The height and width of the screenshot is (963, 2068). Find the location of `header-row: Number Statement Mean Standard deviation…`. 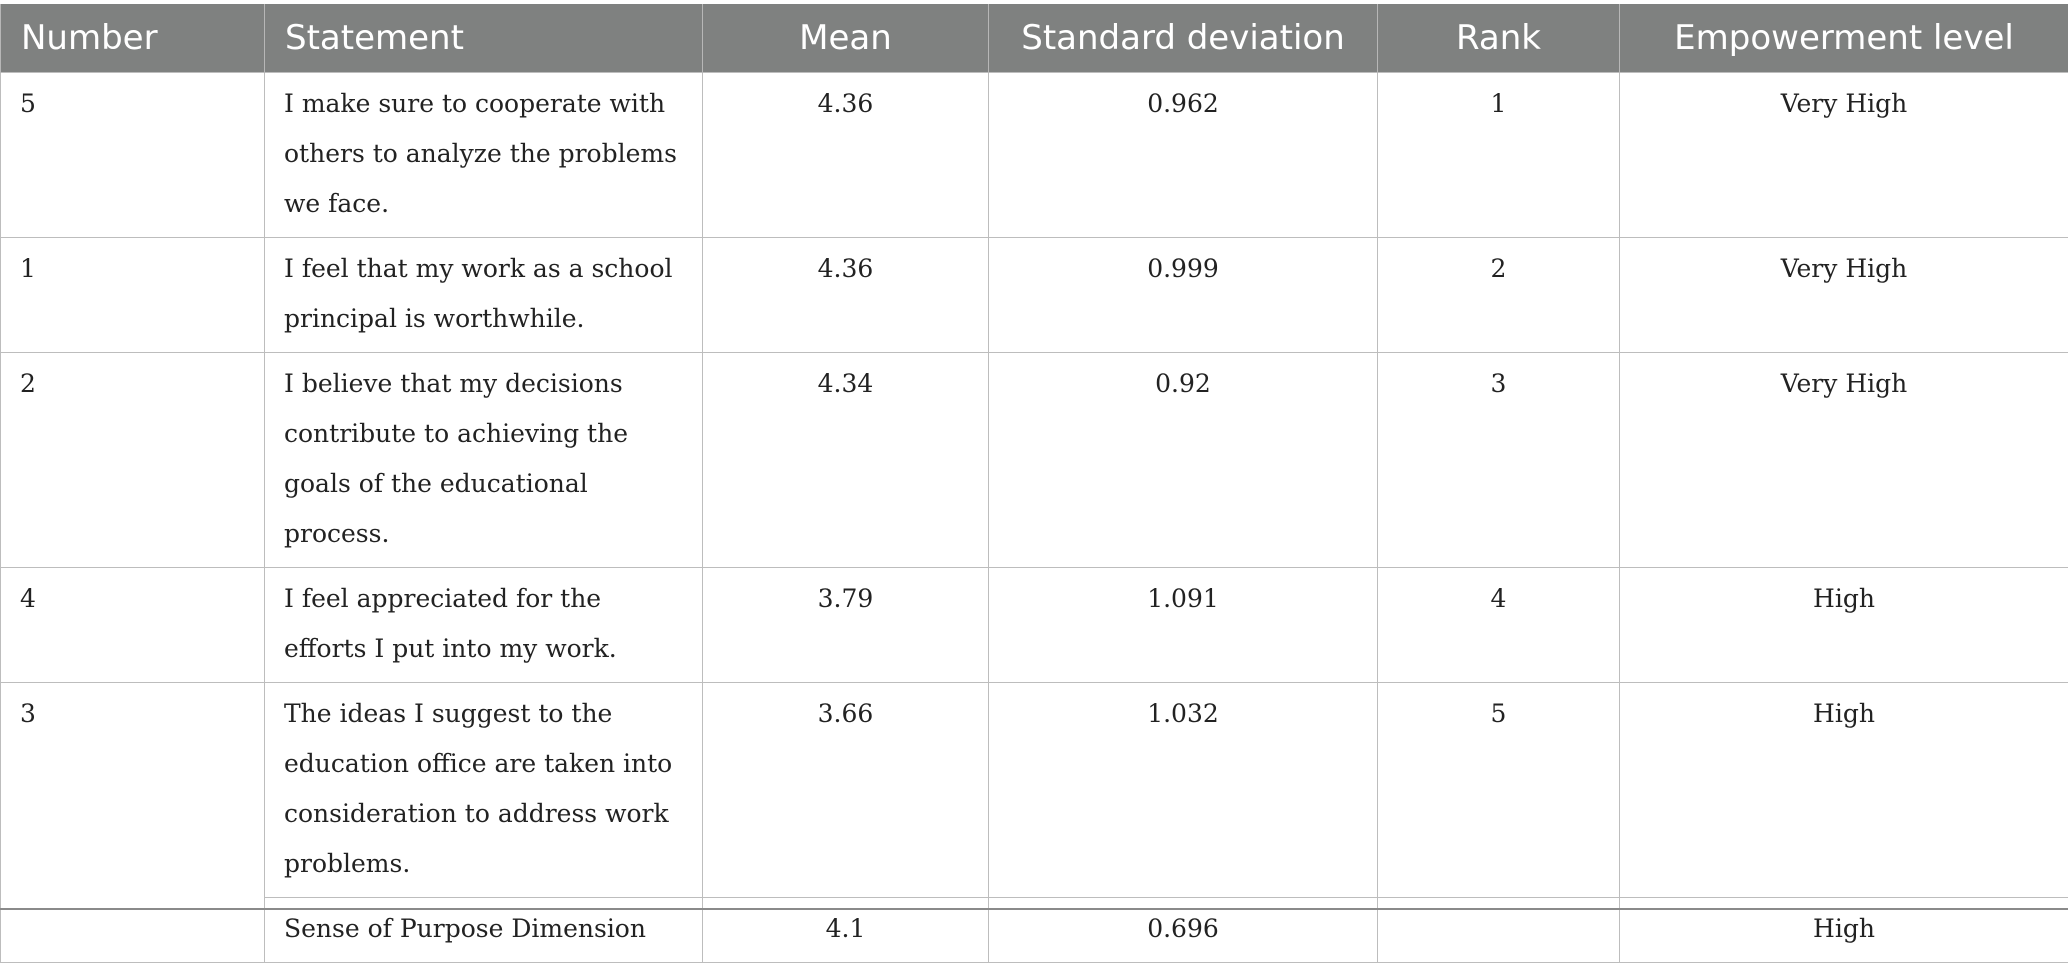

header-row: Number Statement Mean Standard deviation… is located at coordinates (1034, 38).